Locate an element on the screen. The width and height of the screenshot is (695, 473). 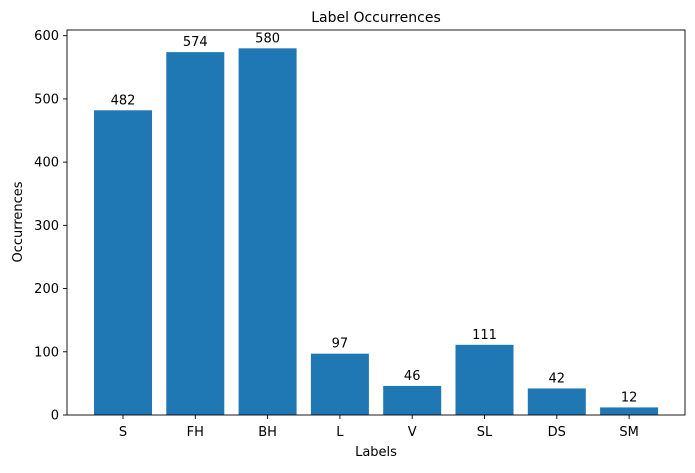
bar-bh is located at coordinates (267, 231).